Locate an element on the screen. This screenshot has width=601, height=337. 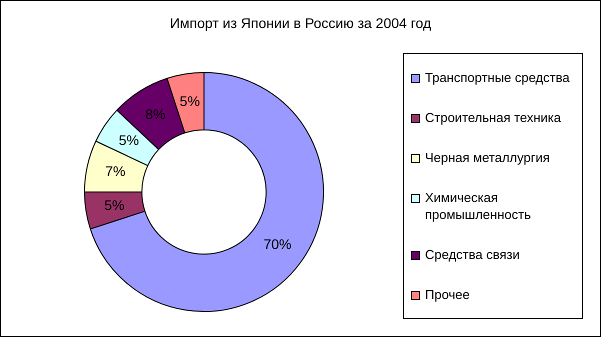
legend-label: Химическая промышленность is located at coordinates (478, 205).